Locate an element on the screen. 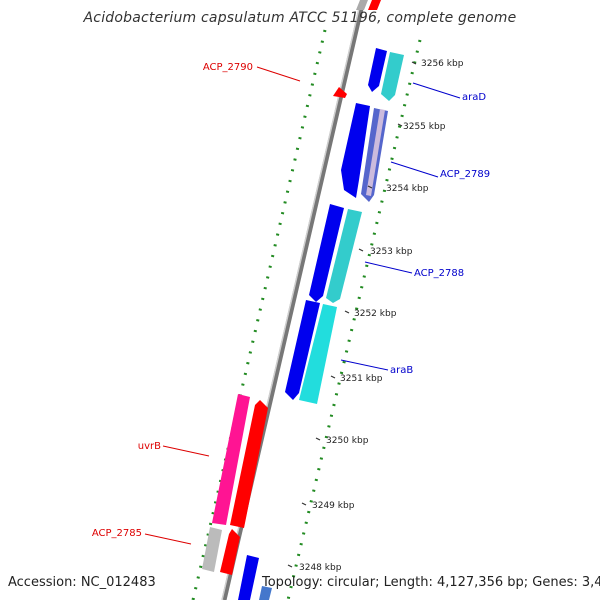 The width and height of the screenshot is (600, 600). gene-label-acp2785: ACP_2785 is located at coordinates (117, 533).